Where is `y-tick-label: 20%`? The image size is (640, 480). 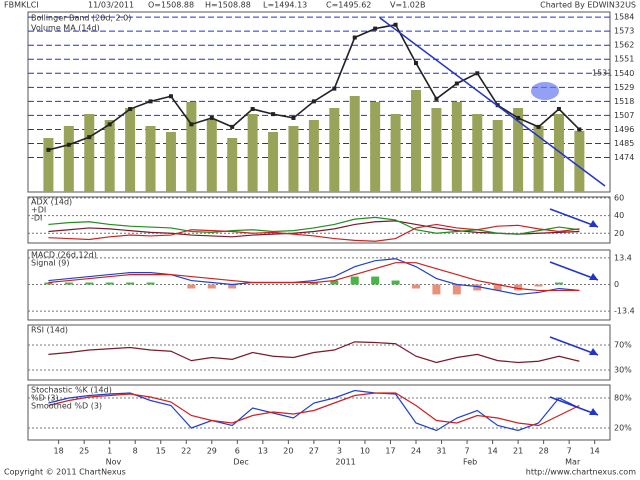 y-tick-label: 20% is located at coordinates (623, 428).